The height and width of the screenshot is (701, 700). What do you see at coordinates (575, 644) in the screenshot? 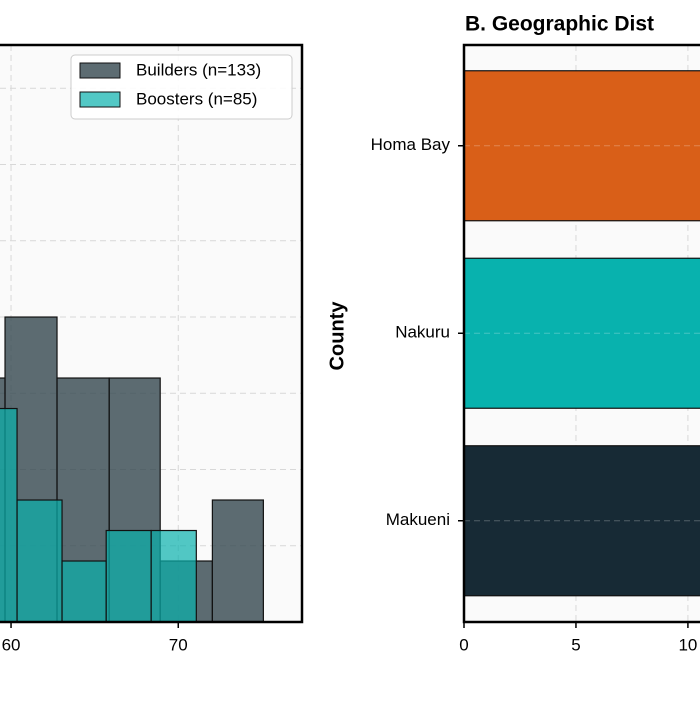
I see `x-tick-label: 5` at bounding box center [575, 644].